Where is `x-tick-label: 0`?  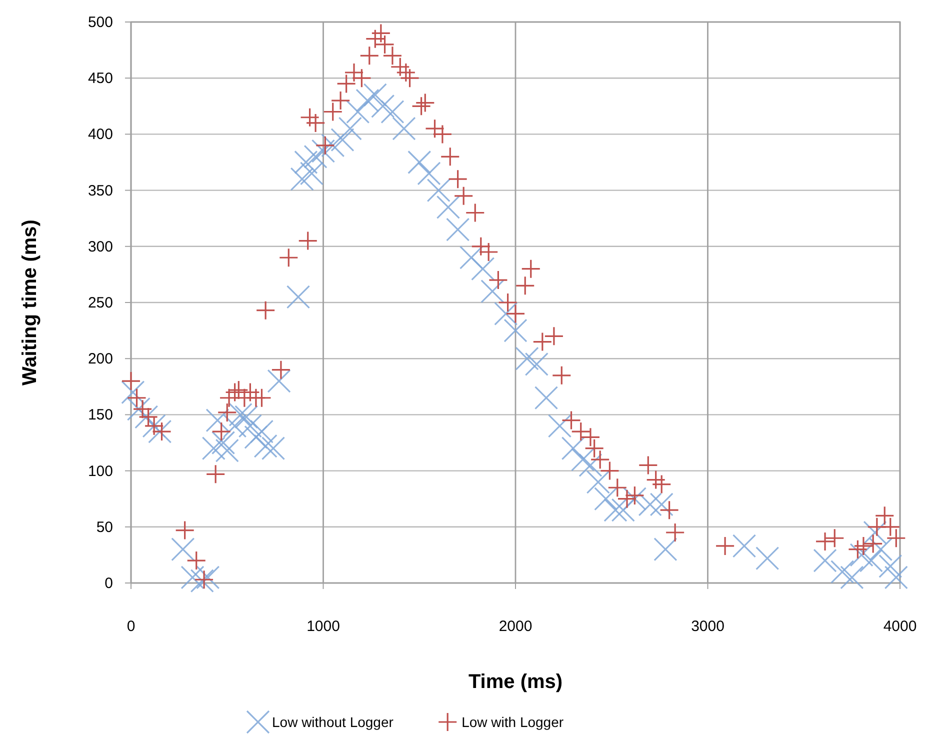 x-tick-label: 0 is located at coordinates (131, 626).